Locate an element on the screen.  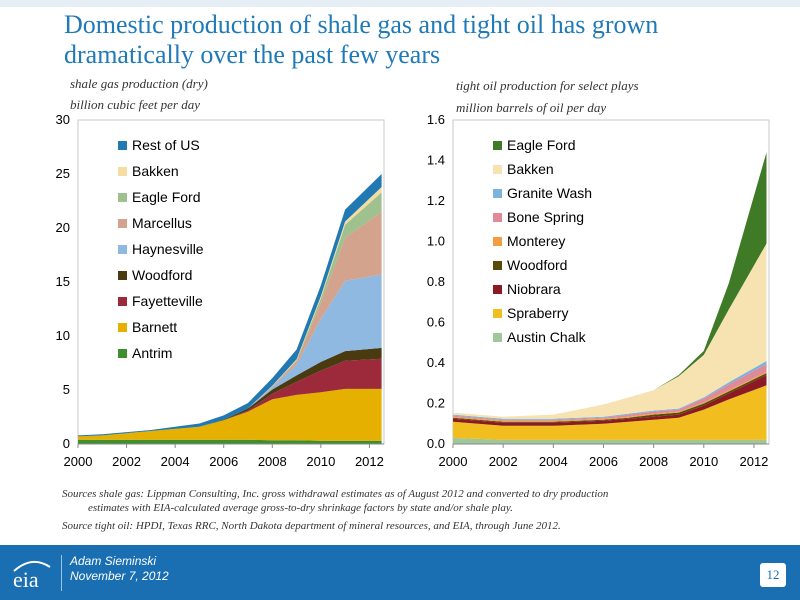
gas-ytick-label: 25 is located at coordinates (63, 173).